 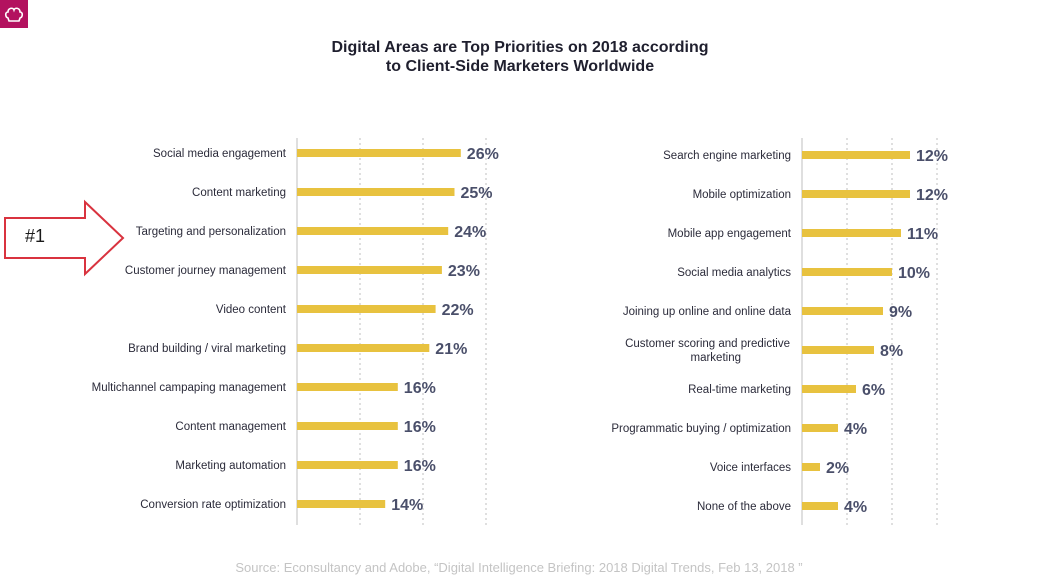 What do you see at coordinates (891, 351) in the screenshot?
I see `value-label: 8%` at bounding box center [891, 351].